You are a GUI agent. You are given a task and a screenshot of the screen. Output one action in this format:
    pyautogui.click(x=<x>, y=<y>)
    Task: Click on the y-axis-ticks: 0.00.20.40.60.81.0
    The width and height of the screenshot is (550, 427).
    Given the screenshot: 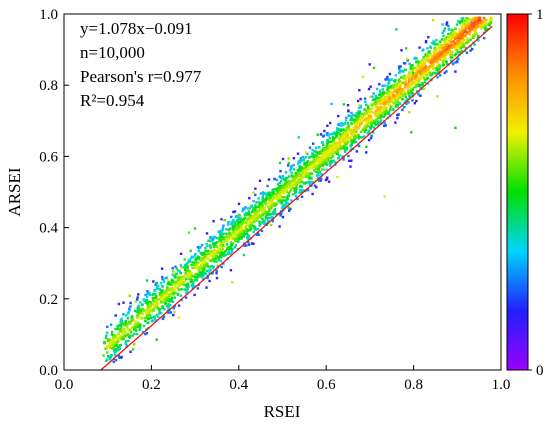 What is the action you would take?
    pyautogui.click(x=54, y=193)
    